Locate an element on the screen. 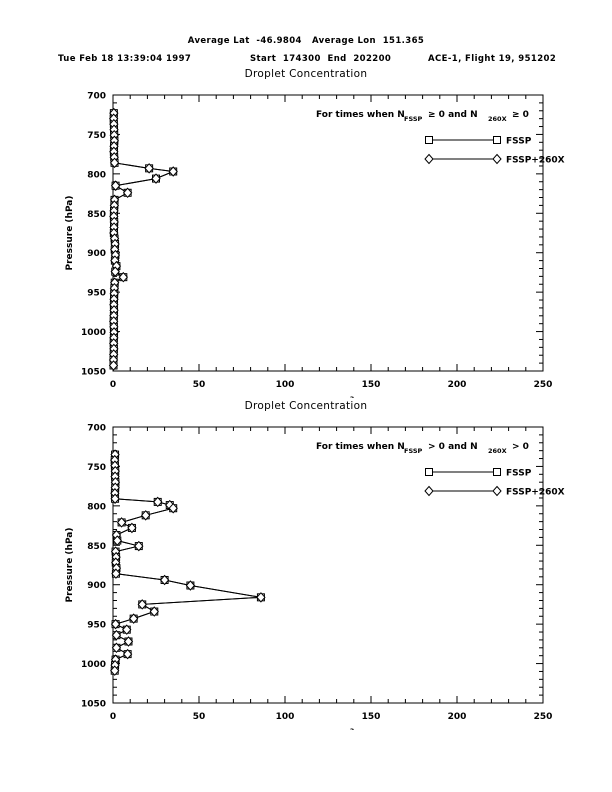 Image resolution: width=612 pixels, height=792 pixels. header-date: Tue Feb 18 13:39:04 1997 is located at coordinates (125, 59).